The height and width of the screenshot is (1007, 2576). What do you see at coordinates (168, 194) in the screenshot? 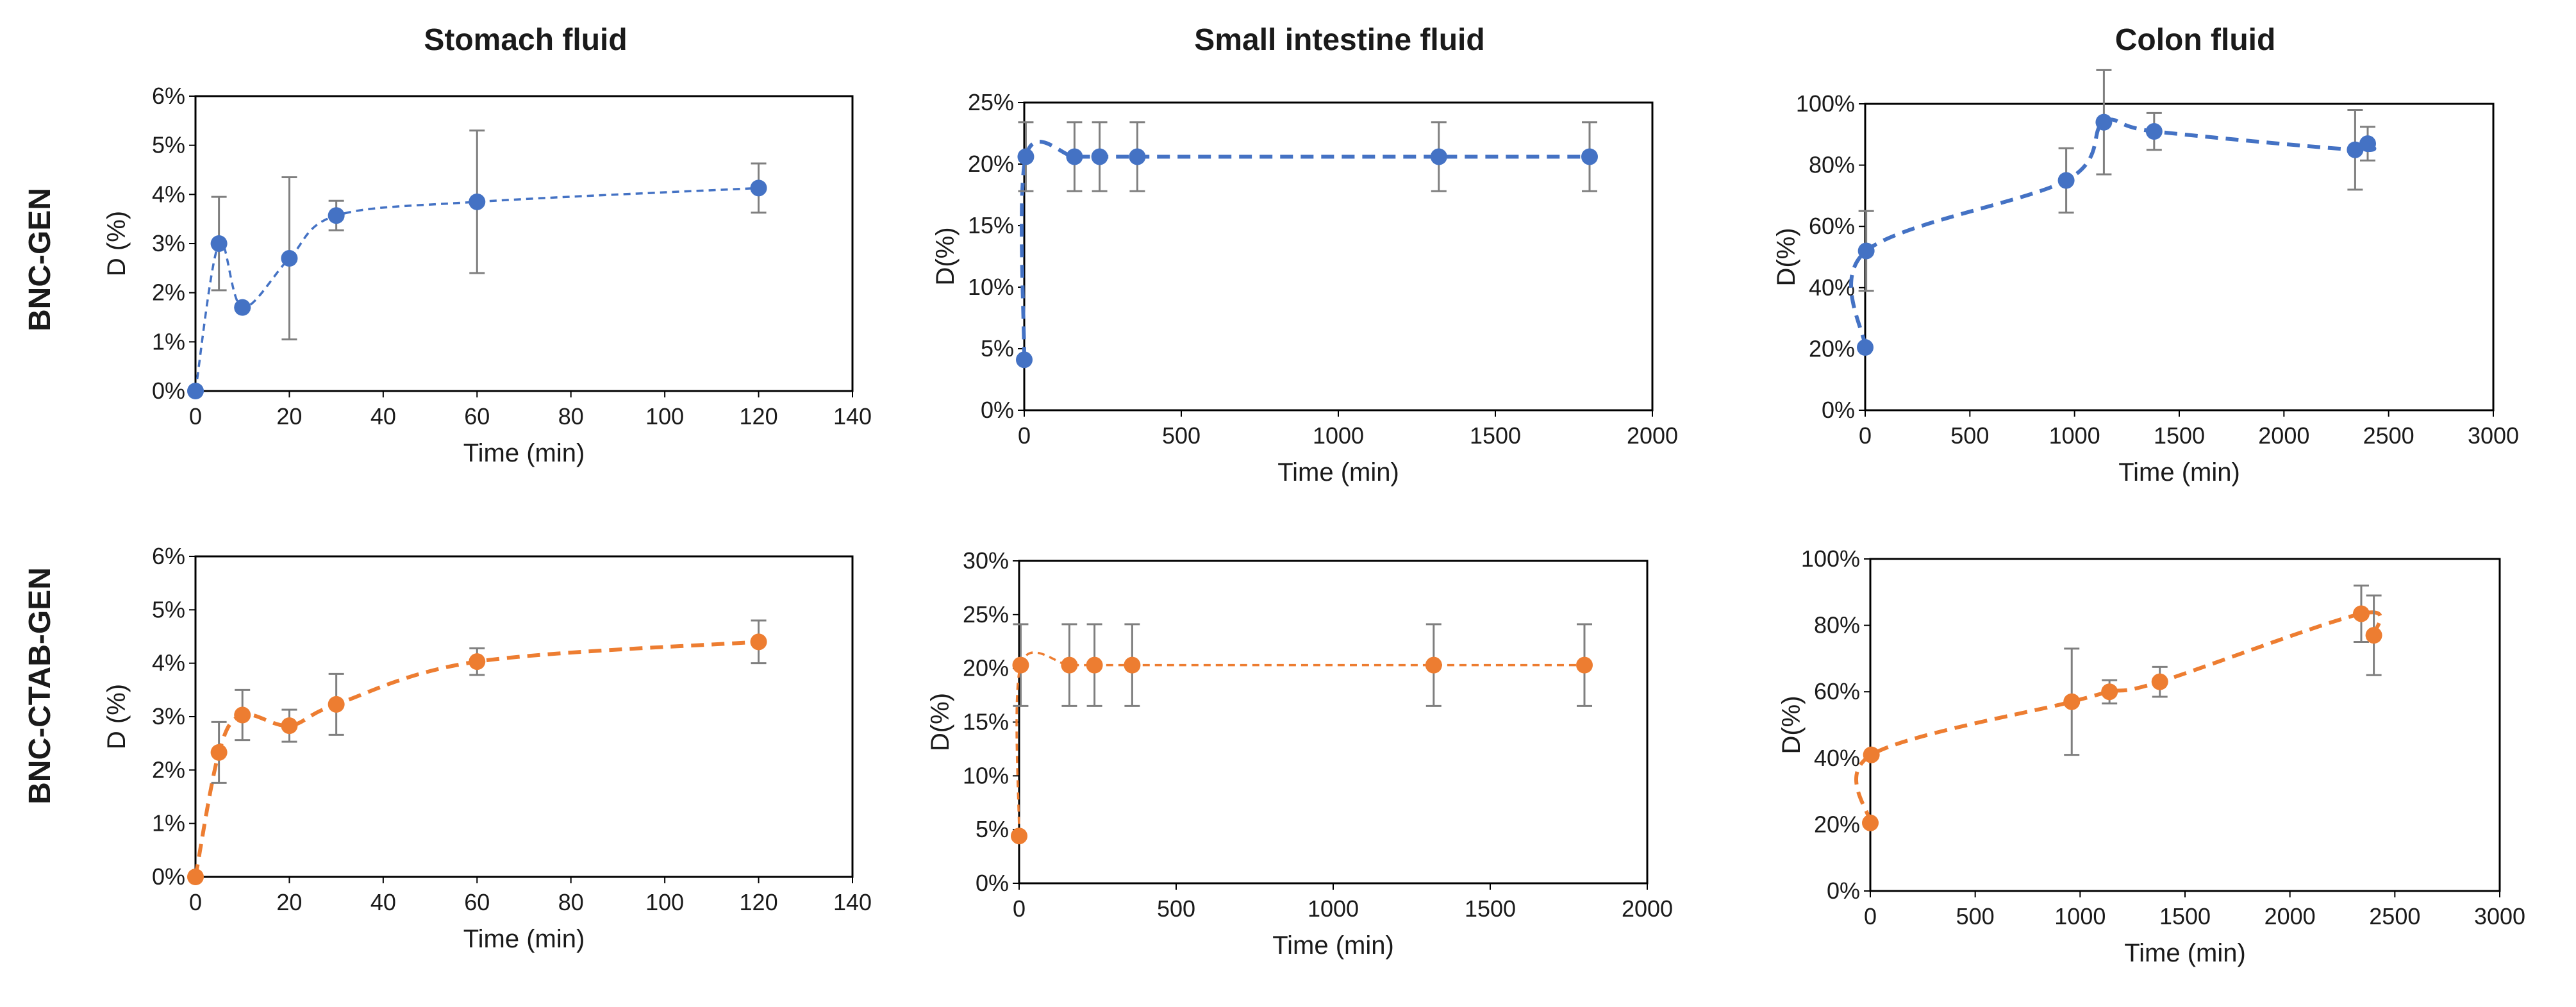
I see `y-tick-label: 4%` at bounding box center [168, 194].